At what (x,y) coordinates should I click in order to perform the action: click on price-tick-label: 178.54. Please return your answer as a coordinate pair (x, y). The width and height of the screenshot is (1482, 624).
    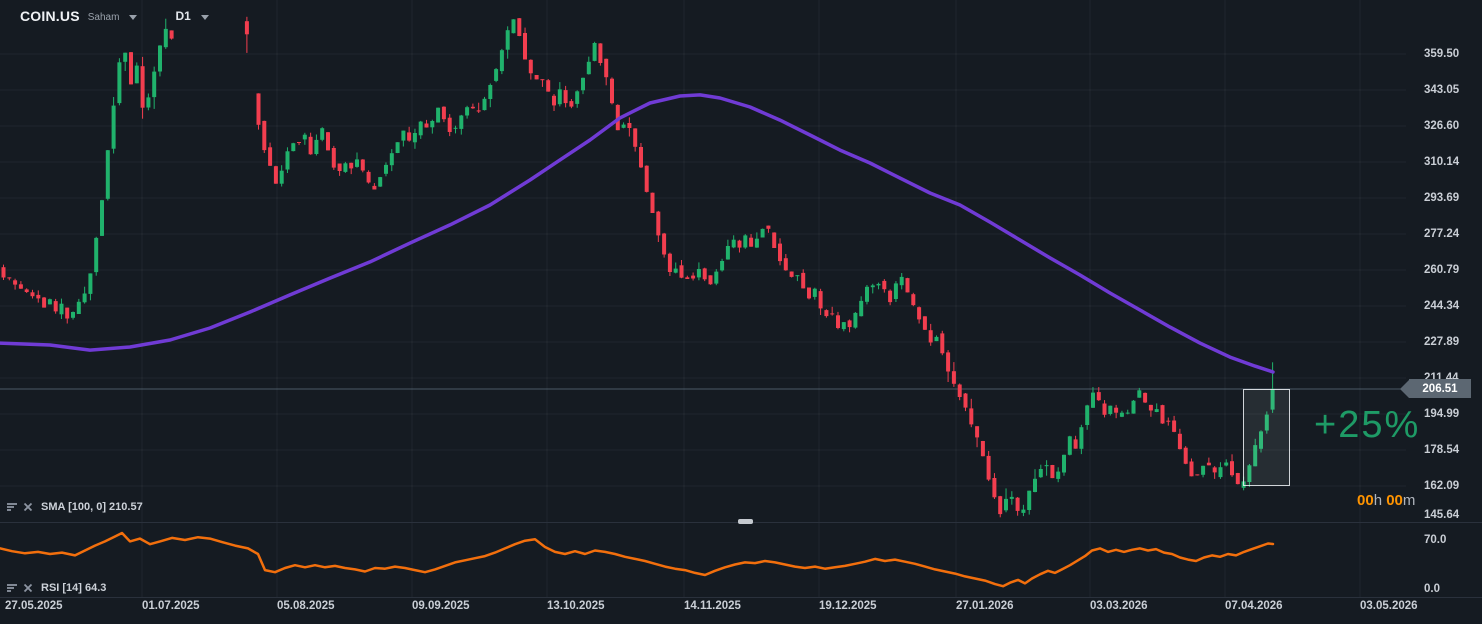
    Looking at the image, I should click on (1442, 450).